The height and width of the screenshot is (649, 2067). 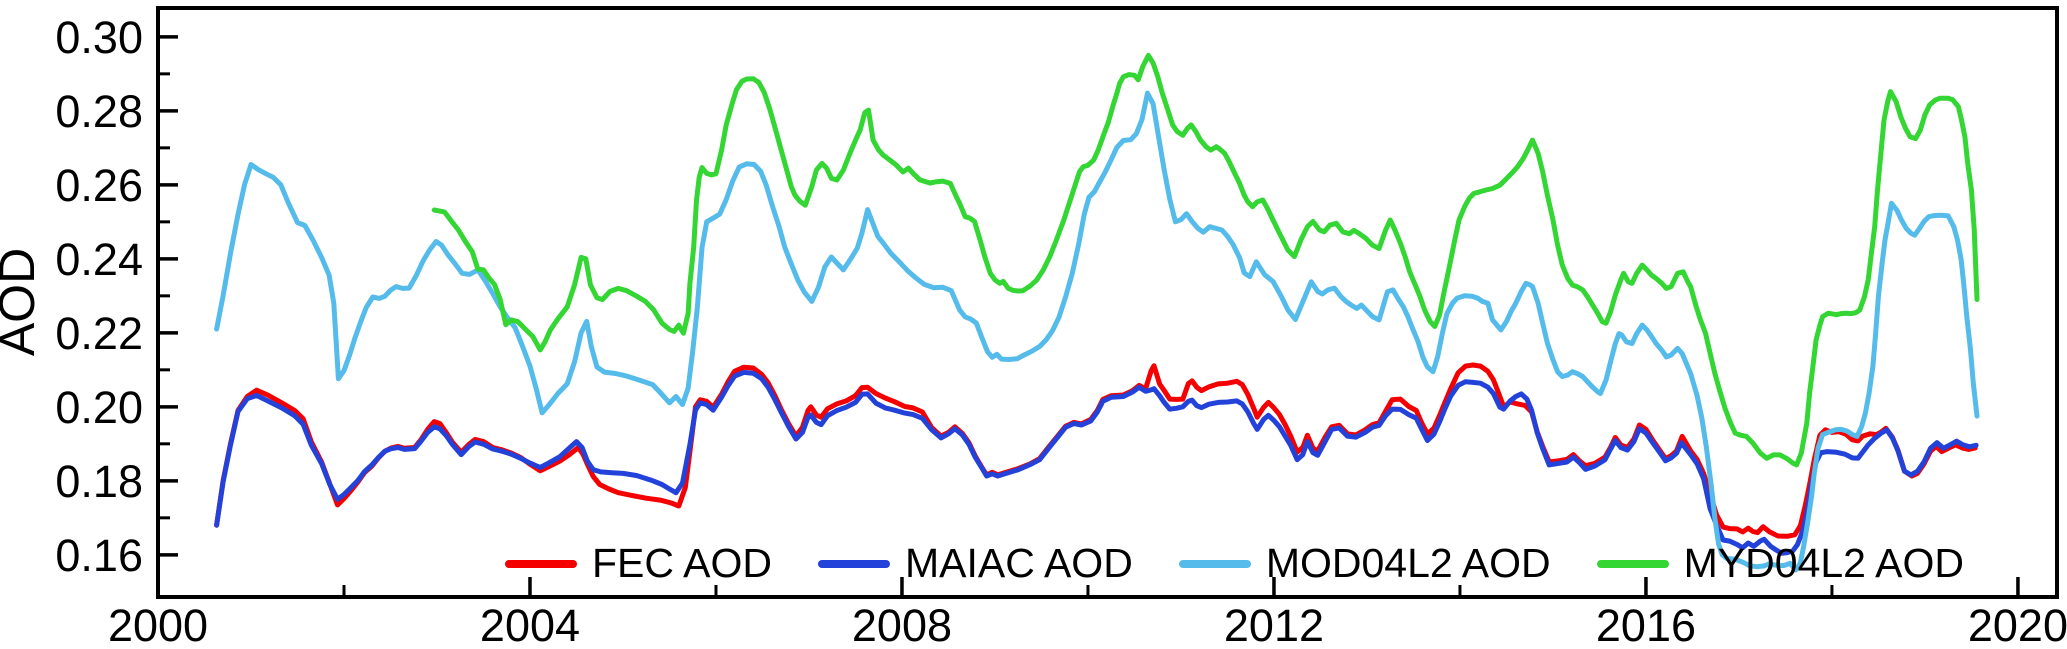 What do you see at coordinates (99, 333) in the screenshot?
I see `y-tick-label: 0.22` at bounding box center [99, 333].